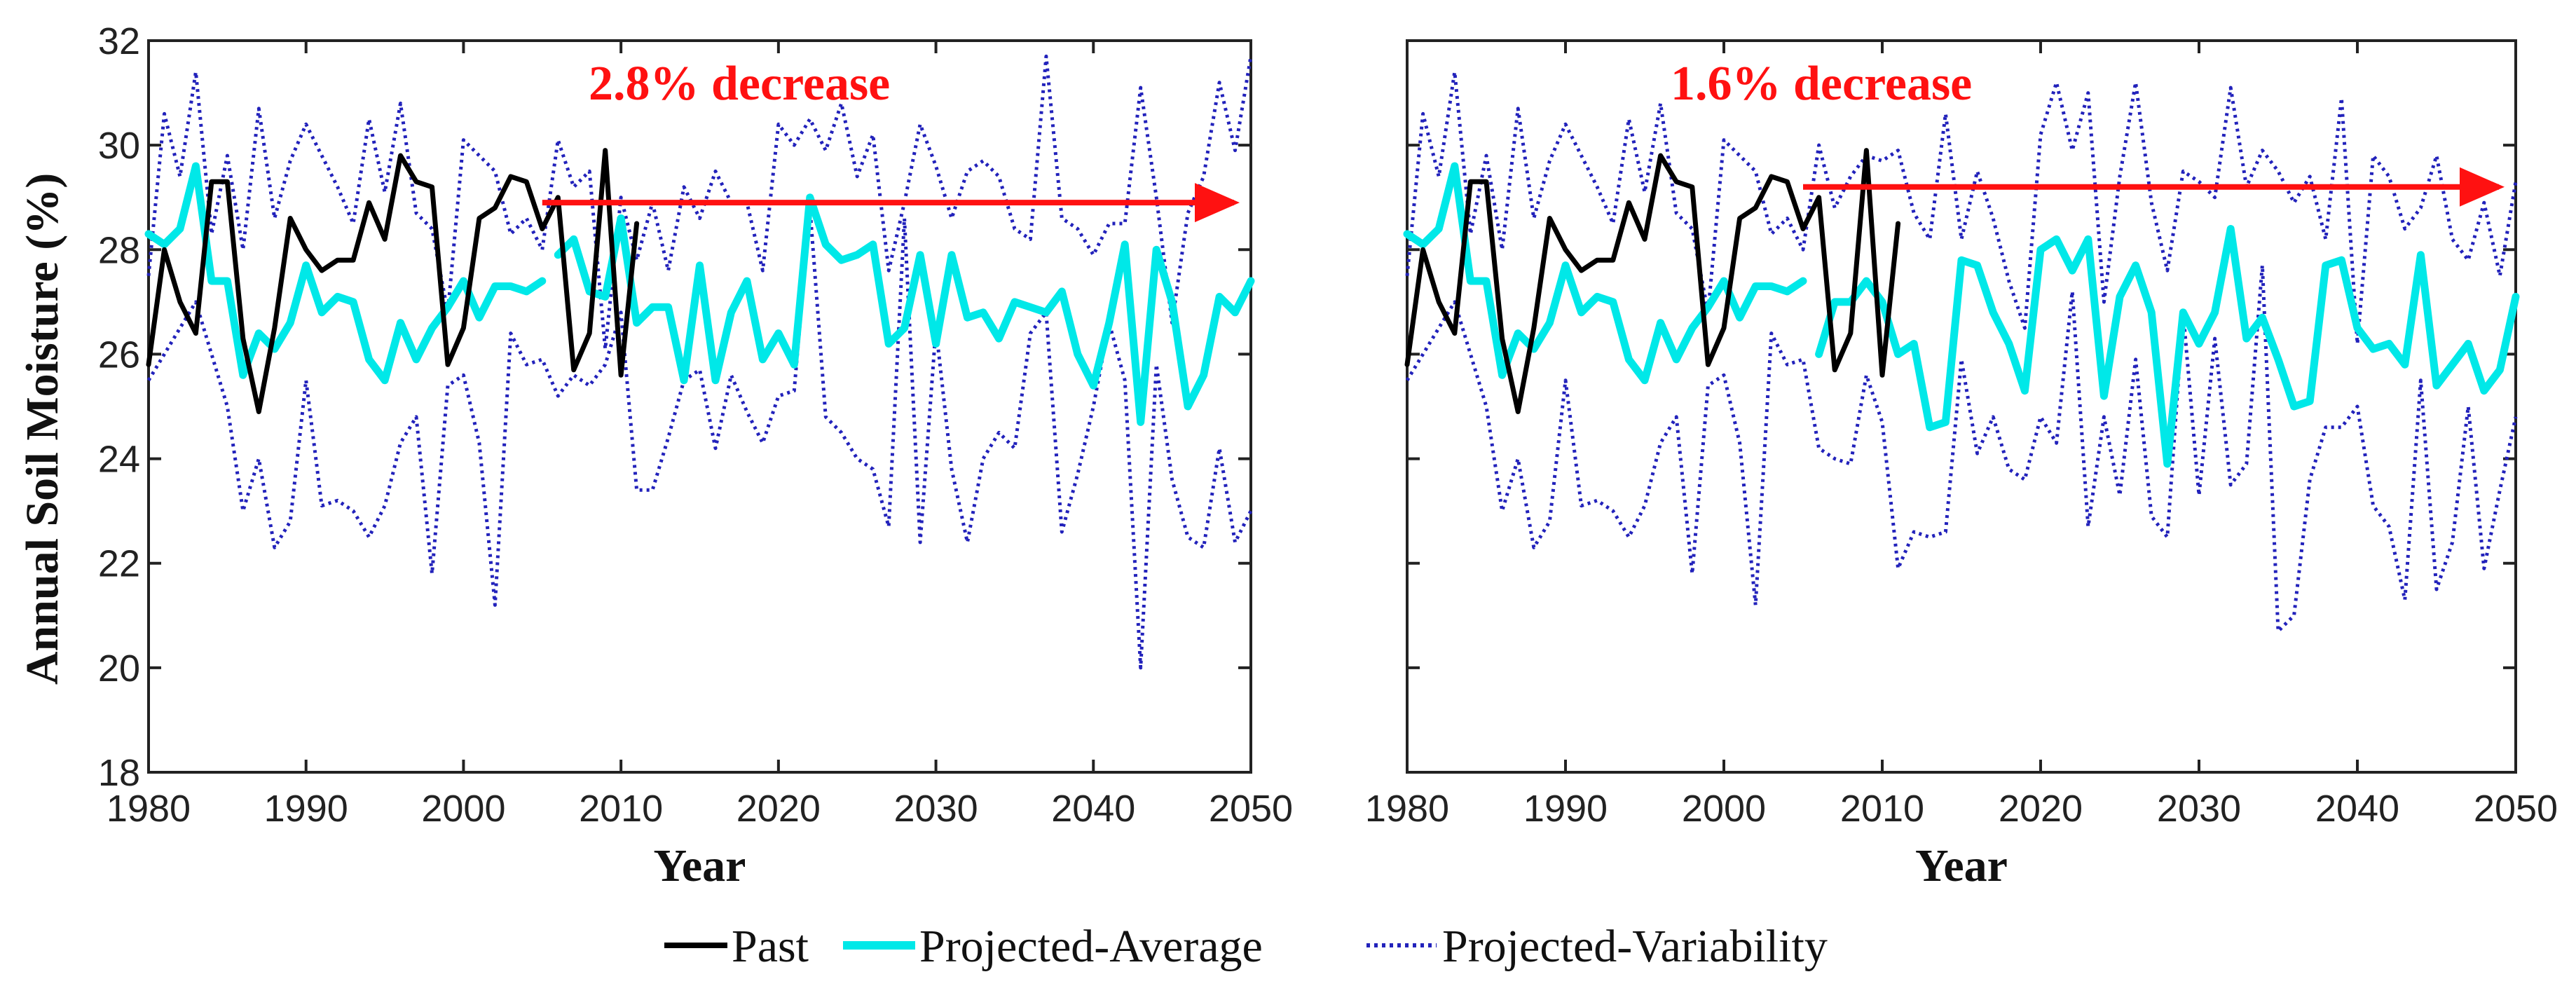  Describe the element at coordinates (42, 429) in the screenshot. I see `y-axis-label: Annual Soil Moisture (%)` at that location.